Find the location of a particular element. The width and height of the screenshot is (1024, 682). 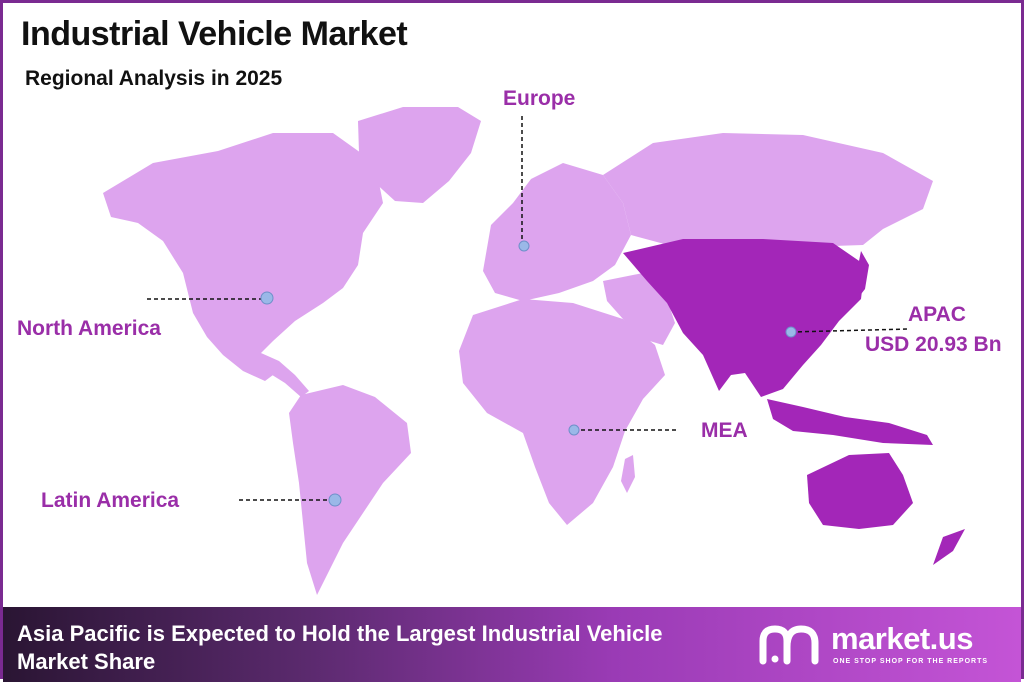

madagascar-shape is located at coordinates (628, 474).